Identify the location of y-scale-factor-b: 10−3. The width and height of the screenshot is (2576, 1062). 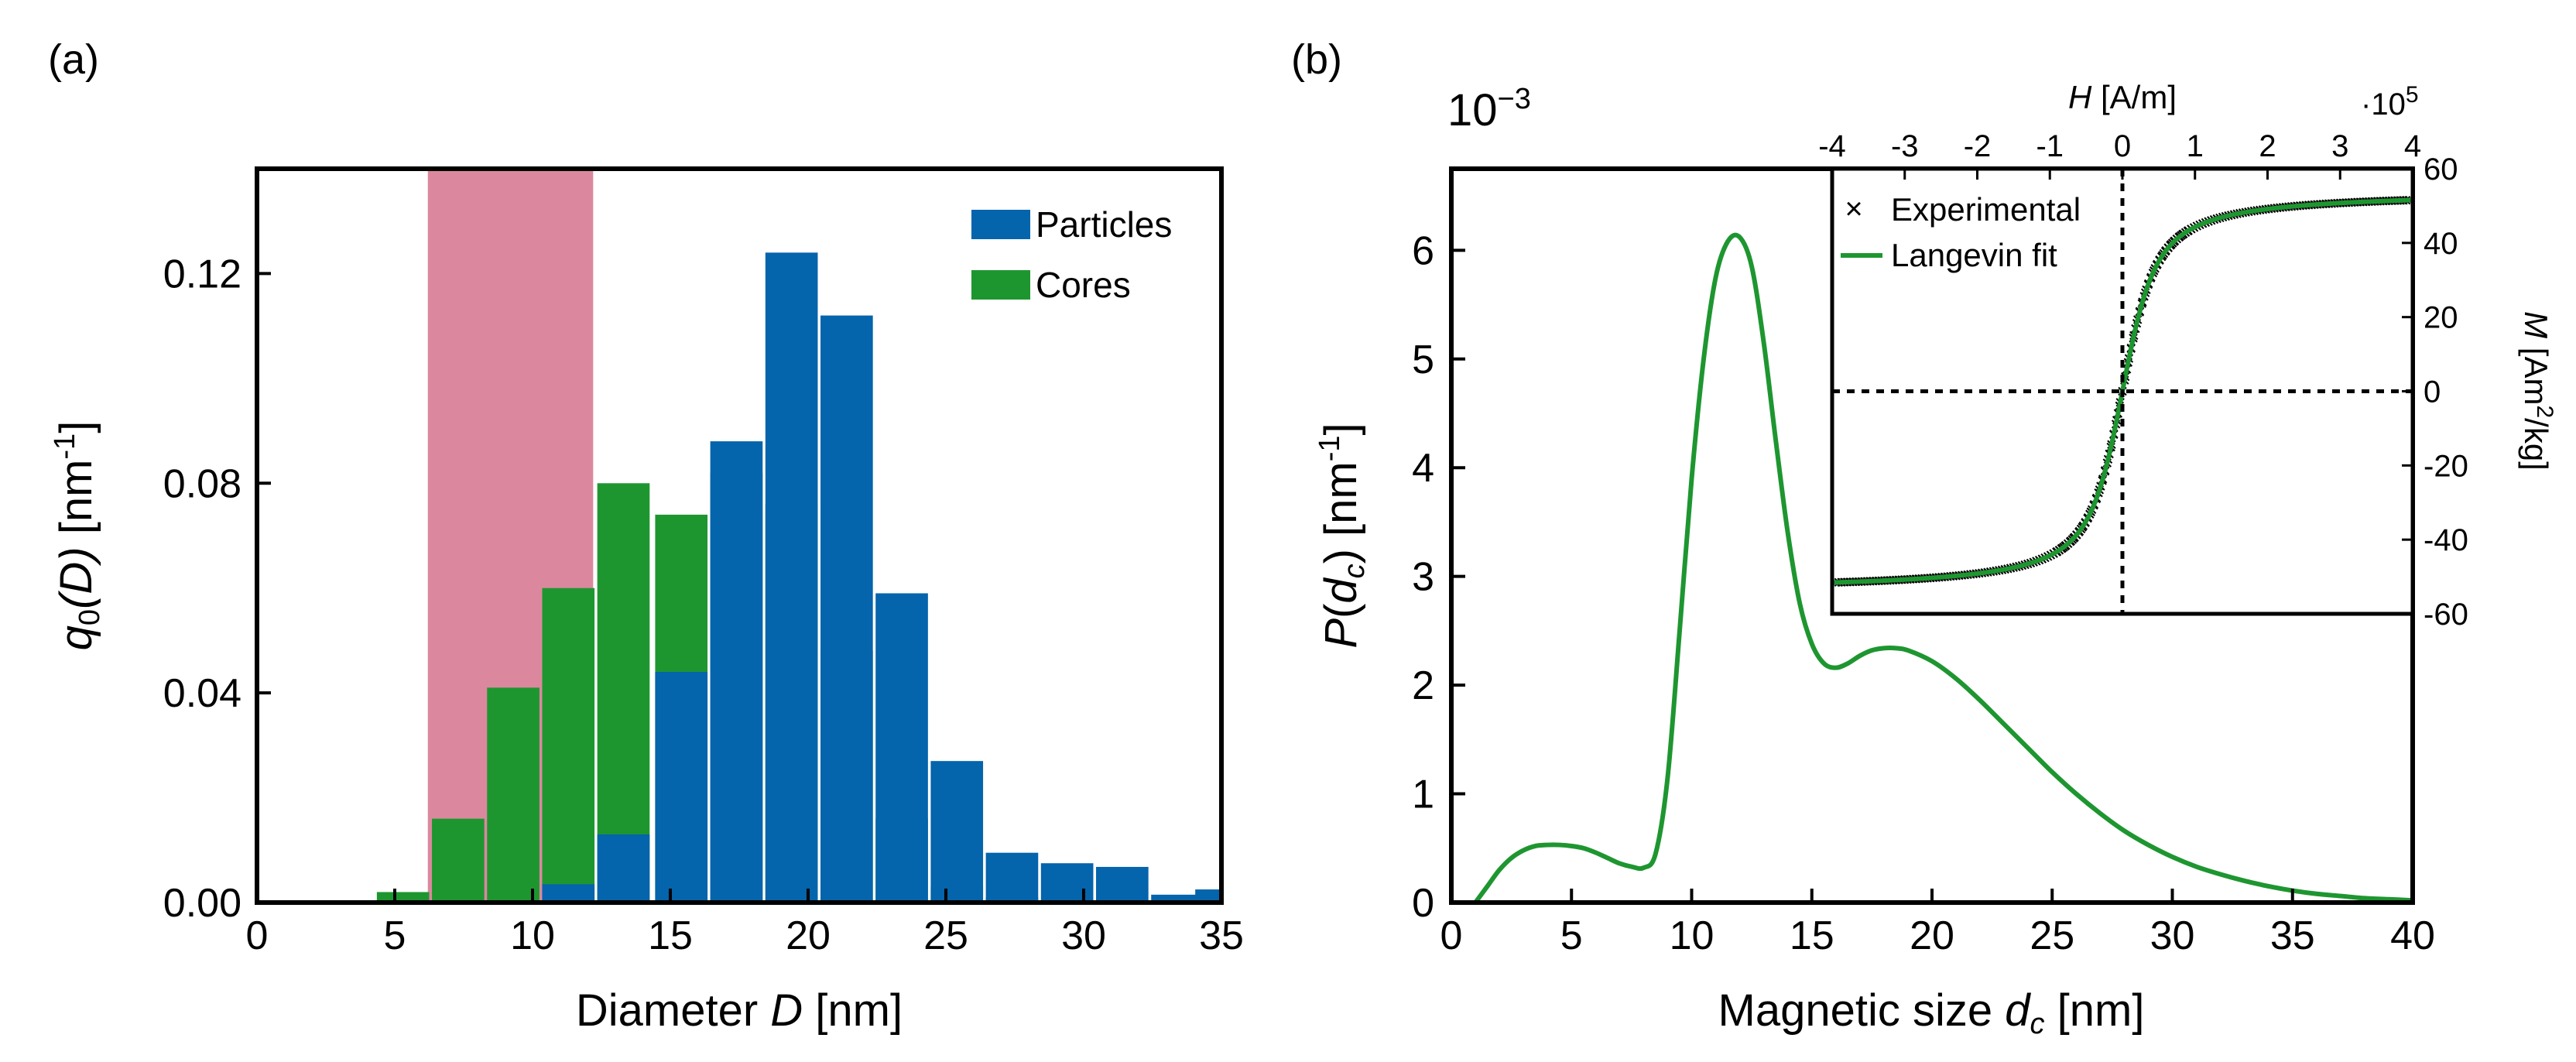
(1489, 109).